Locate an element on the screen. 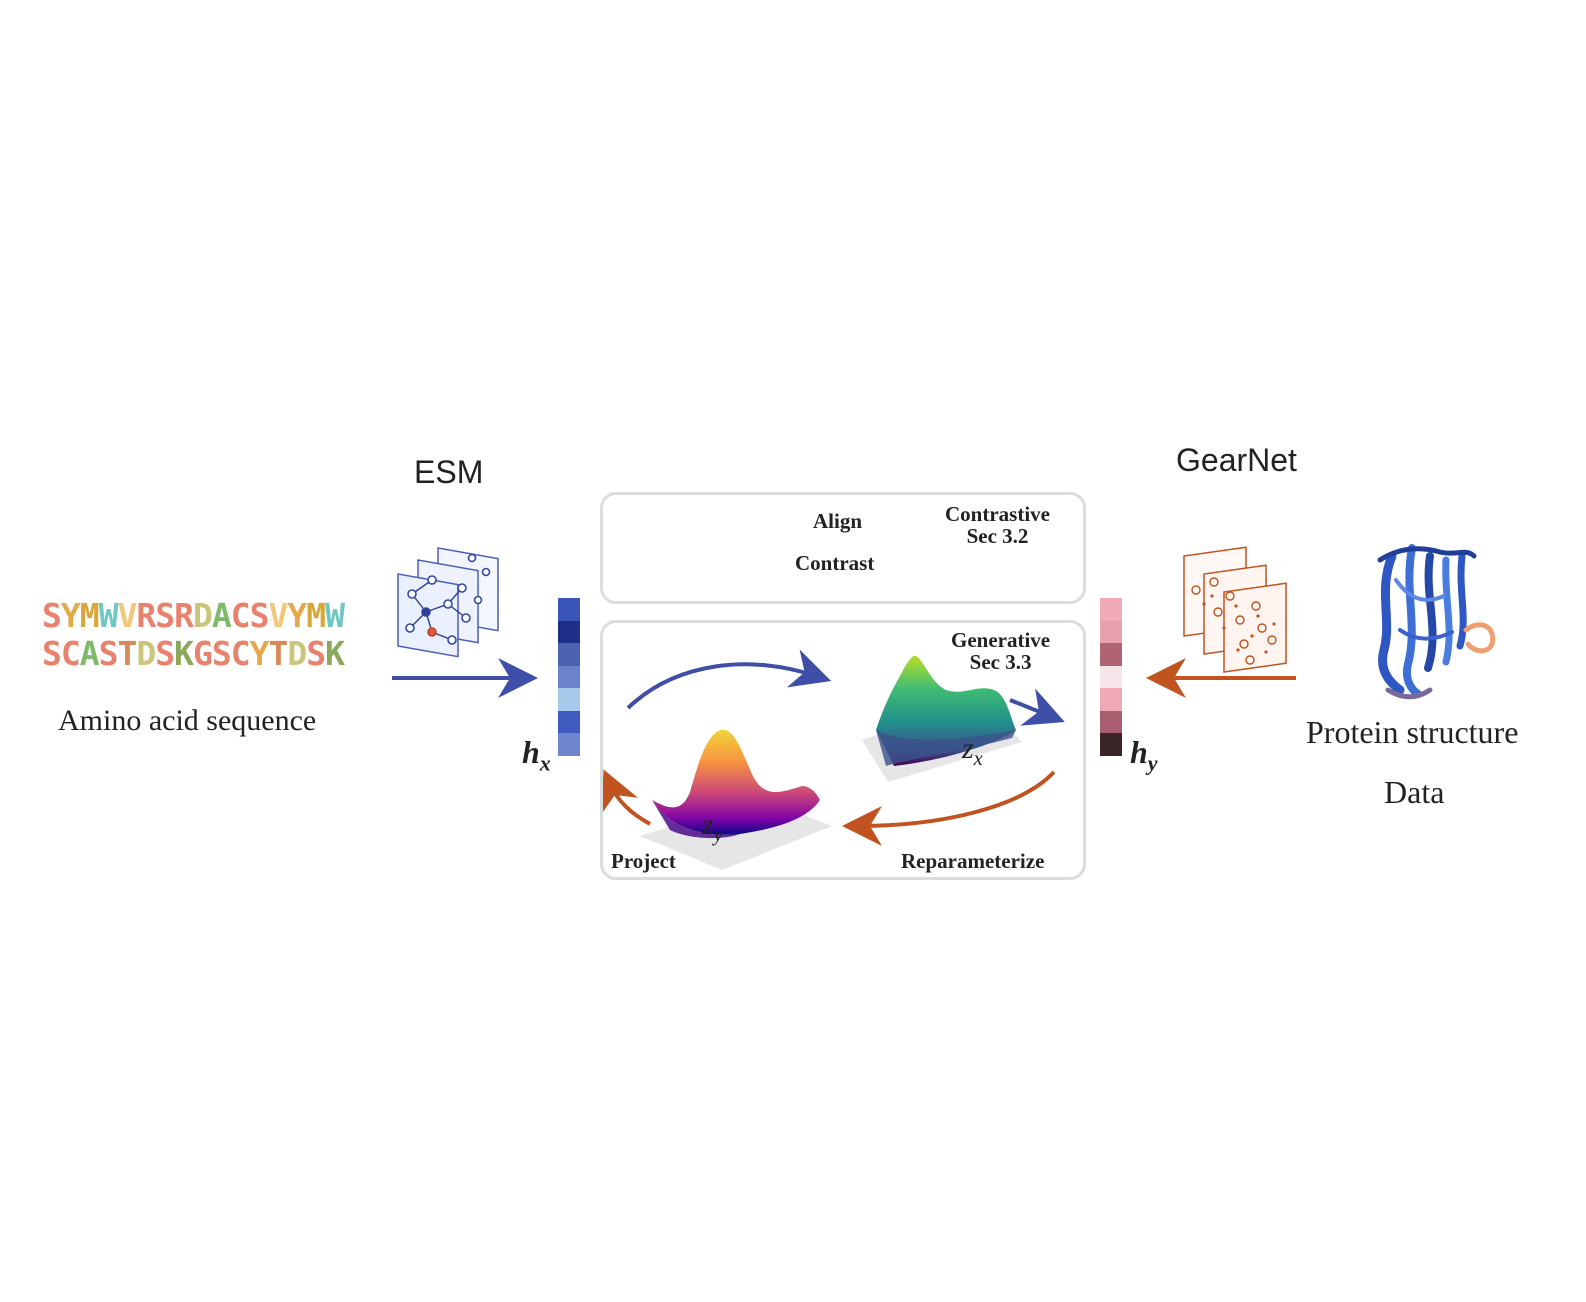 Image resolution: width=1586 pixels, height=1302 pixels. amino-acid-caption: Amino acid sequence is located at coordinates (187, 720).